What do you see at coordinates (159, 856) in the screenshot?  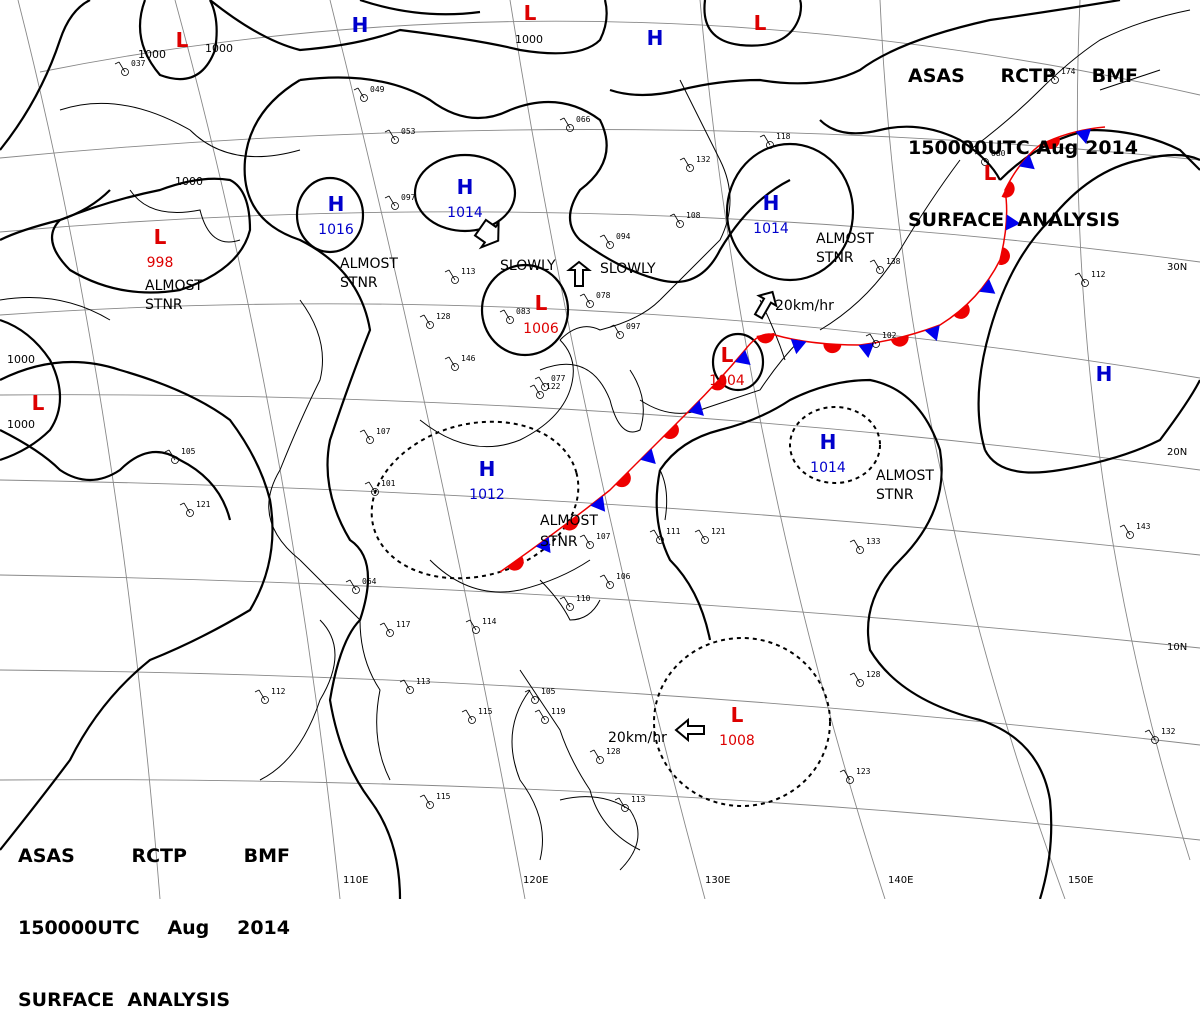 I see `footer-station: RCTP` at bounding box center [159, 856].